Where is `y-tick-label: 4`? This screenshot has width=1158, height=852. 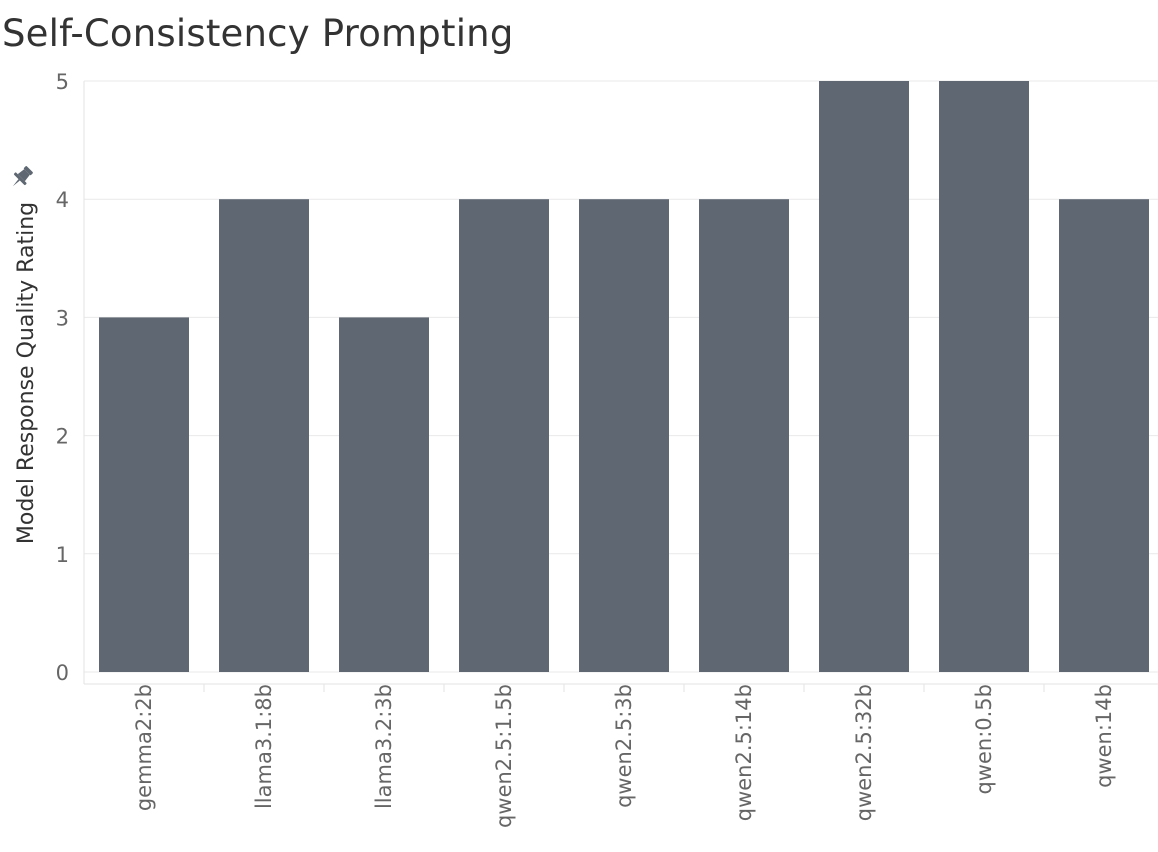
y-tick-label: 4 is located at coordinates (62, 200).